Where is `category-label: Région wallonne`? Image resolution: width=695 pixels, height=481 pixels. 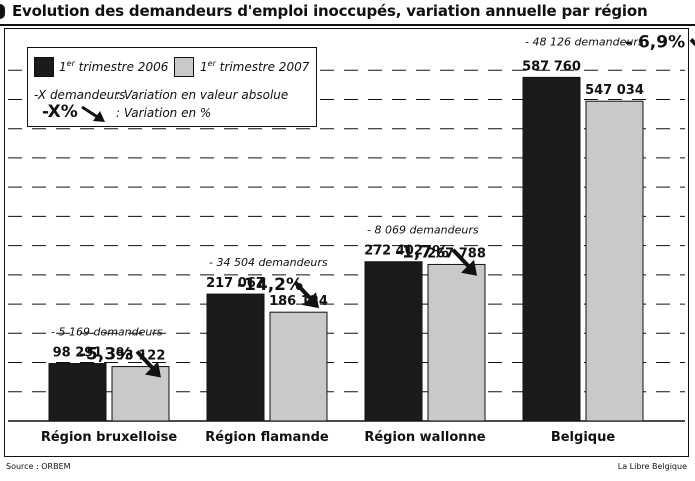 category-label: Région wallonne is located at coordinates (424, 437).